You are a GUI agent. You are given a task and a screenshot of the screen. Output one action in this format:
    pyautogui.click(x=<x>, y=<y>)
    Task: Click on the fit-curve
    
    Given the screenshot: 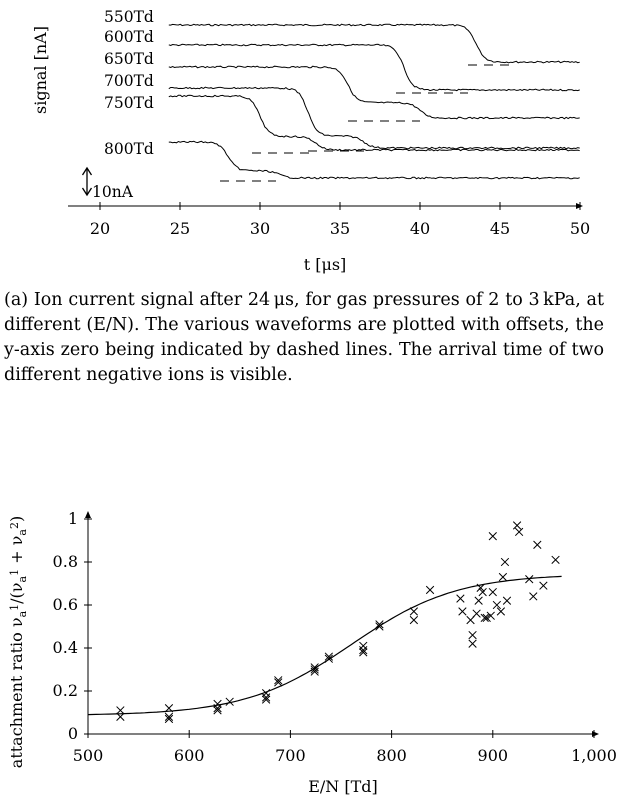 What is the action you would take?
    pyautogui.click(x=324, y=645)
    